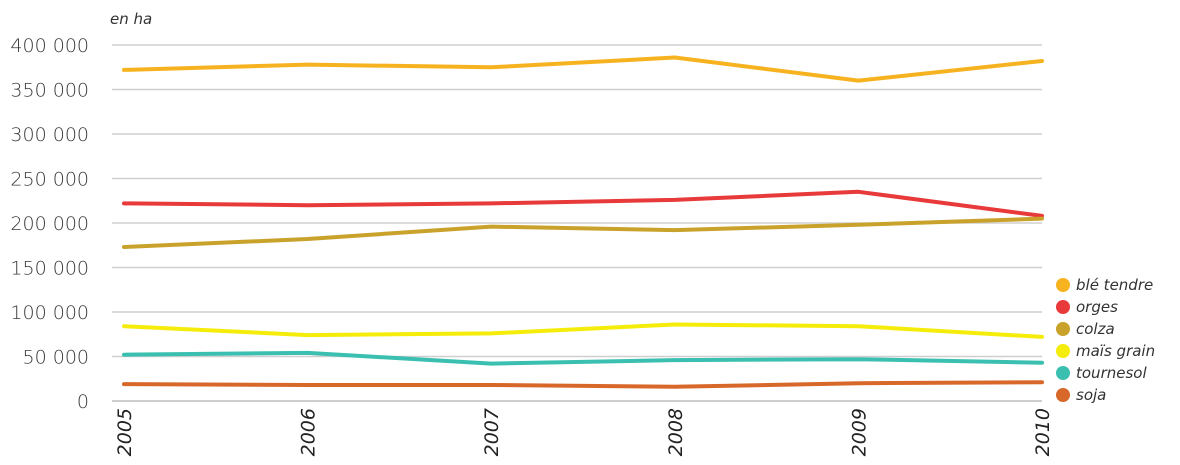 Image resolution: width=1180 pixels, height=465 pixels. I want to click on legend-label: tournesol, so click(1111, 373).